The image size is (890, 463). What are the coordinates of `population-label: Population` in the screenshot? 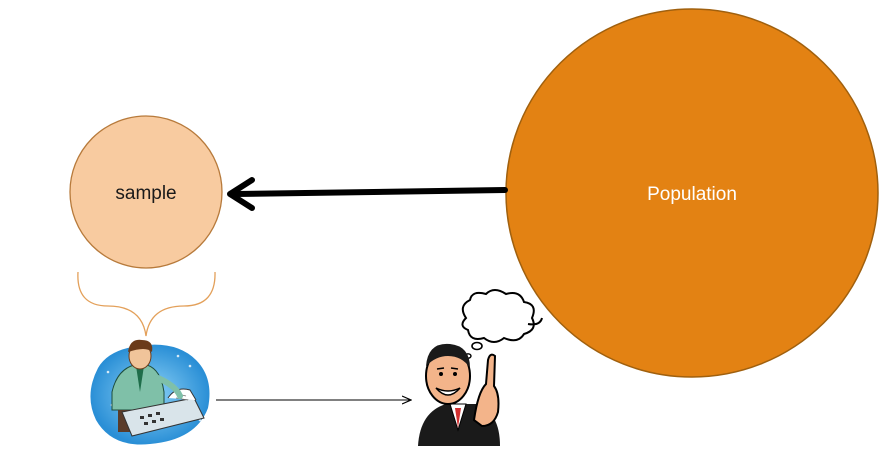 It's located at (692, 194).